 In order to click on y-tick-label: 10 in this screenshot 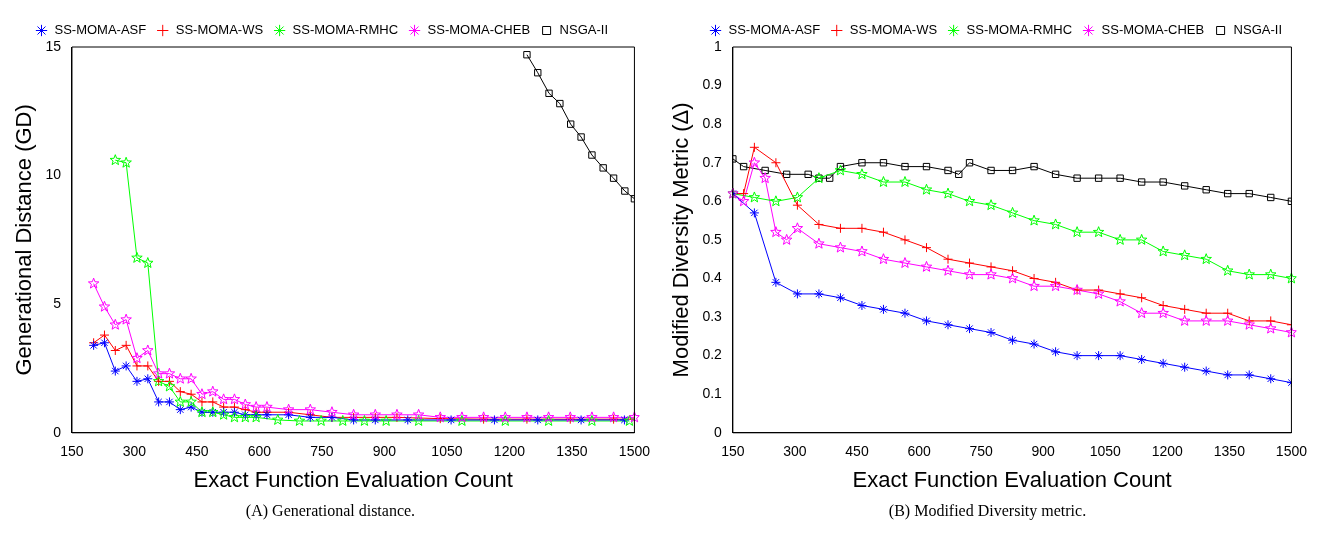, I will do `click(53, 174)`.